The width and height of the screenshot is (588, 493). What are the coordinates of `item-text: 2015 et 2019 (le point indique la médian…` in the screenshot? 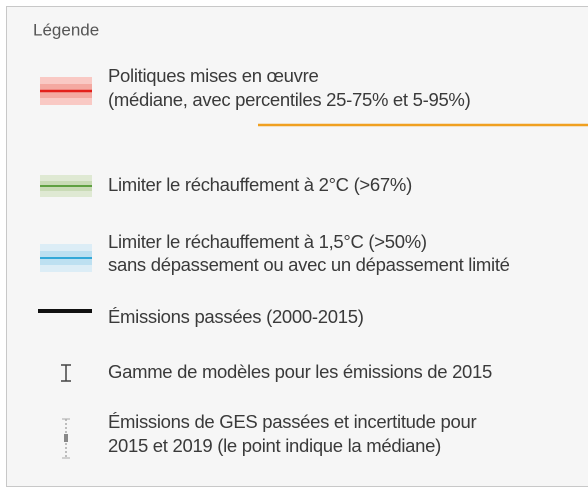 It's located at (274, 445).